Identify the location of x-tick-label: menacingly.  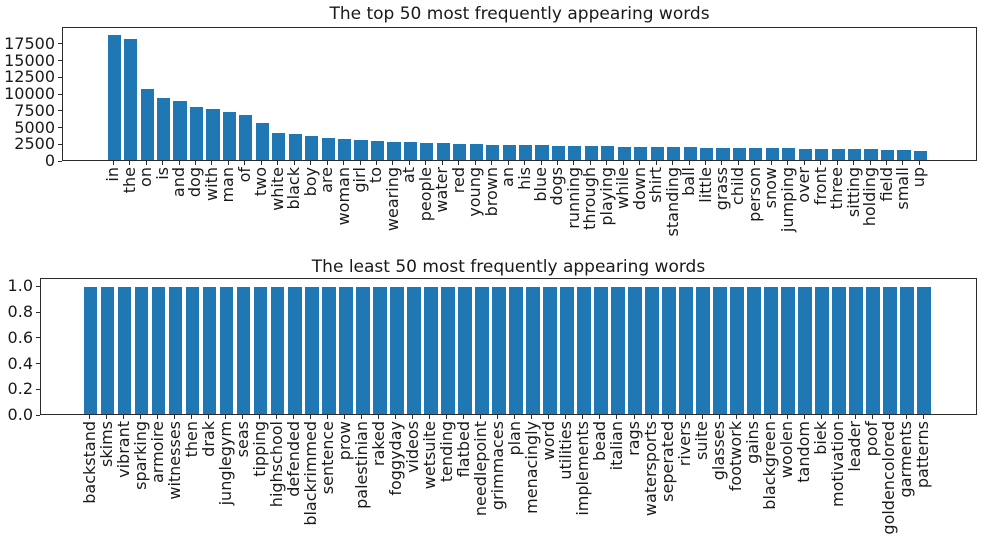
(531, 467).